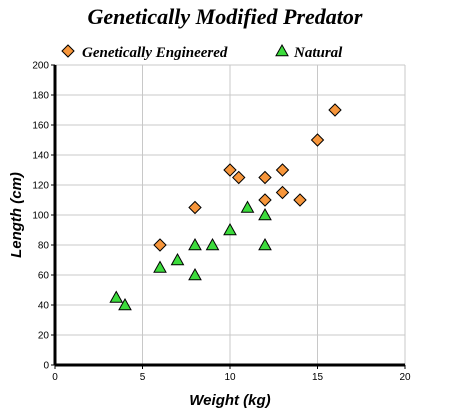 This screenshot has height=420, width=450. What do you see at coordinates (40, 126) in the screenshot?
I see `y-tick-label: 160` at bounding box center [40, 126].